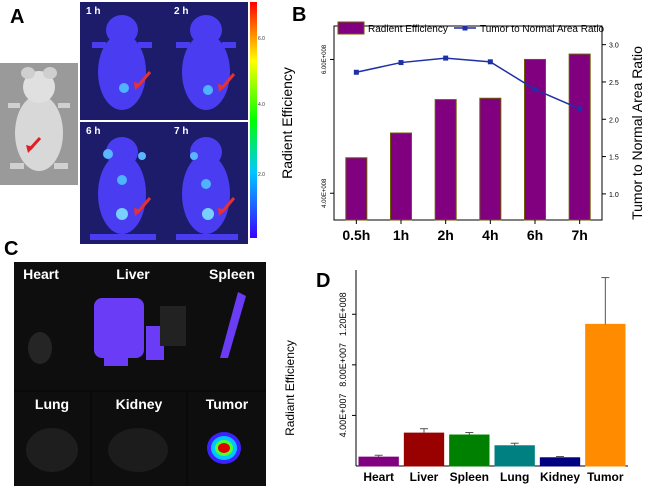 The height and width of the screenshot is (491, 652). I want to click on colorbar-tick-4: 4.0, so click(261, 105).